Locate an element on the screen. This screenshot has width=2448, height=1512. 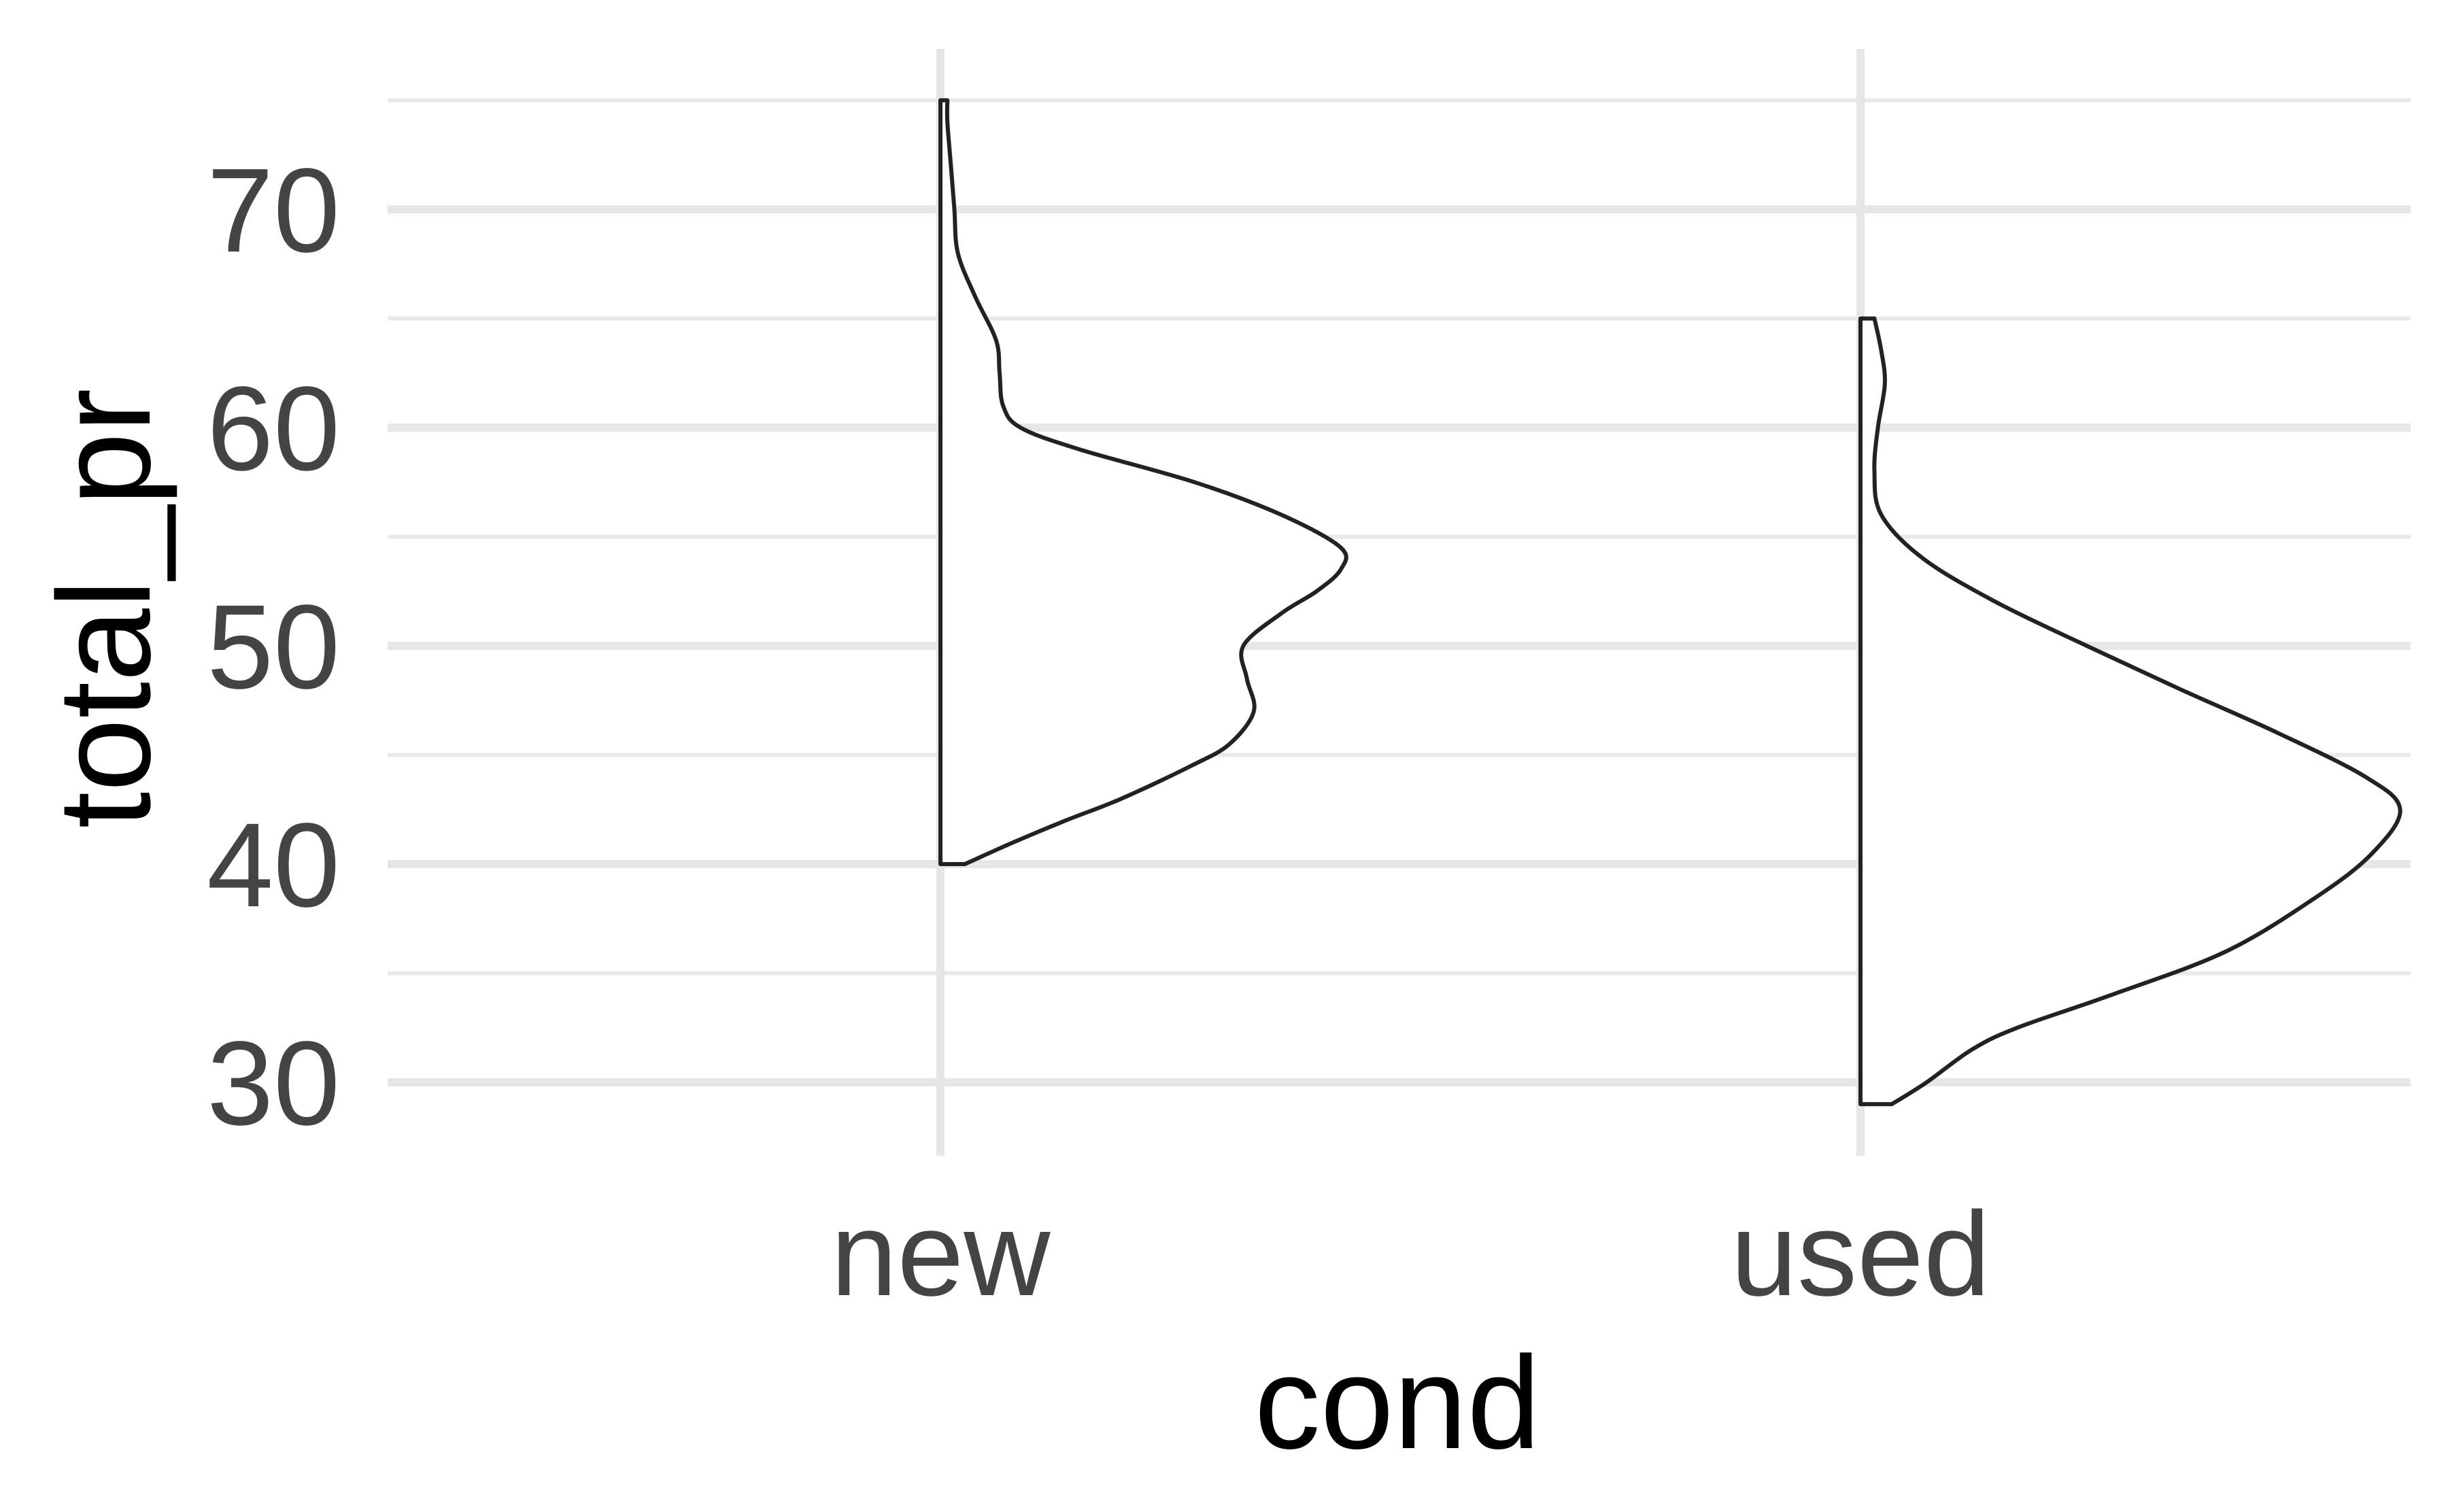
x-axis-title: cond is located at coordinates (1398, 1403).